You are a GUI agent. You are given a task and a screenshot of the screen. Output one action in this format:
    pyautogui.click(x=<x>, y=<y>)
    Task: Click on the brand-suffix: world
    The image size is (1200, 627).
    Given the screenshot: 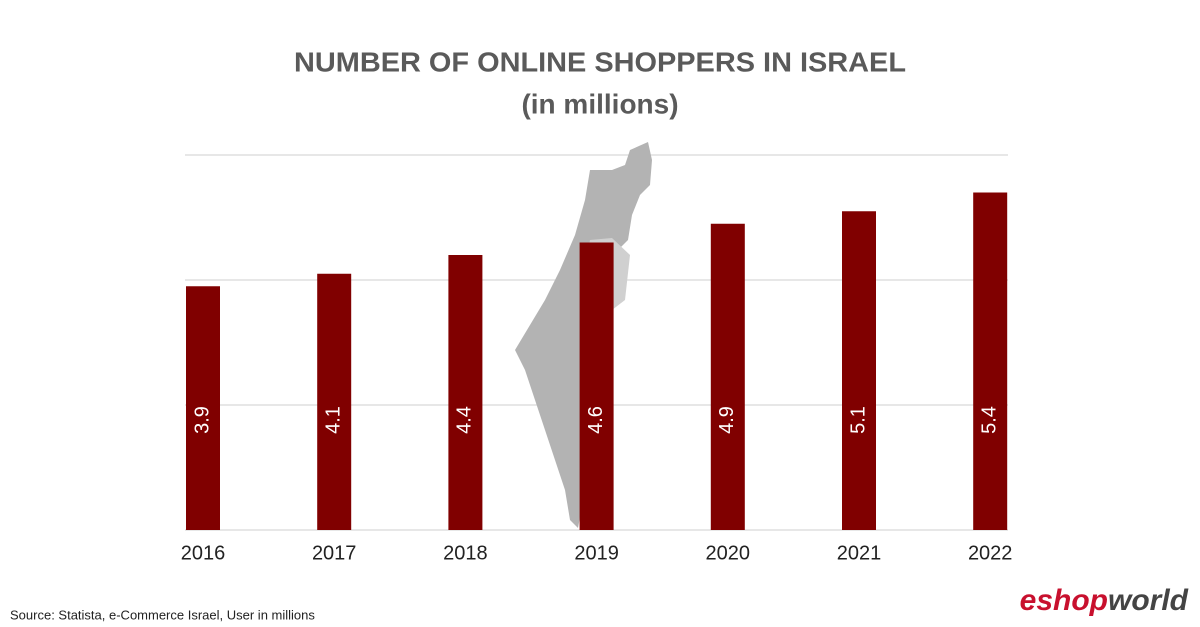 What is the action you would take?
    pyautogui.click(x=1148, y=600)
    